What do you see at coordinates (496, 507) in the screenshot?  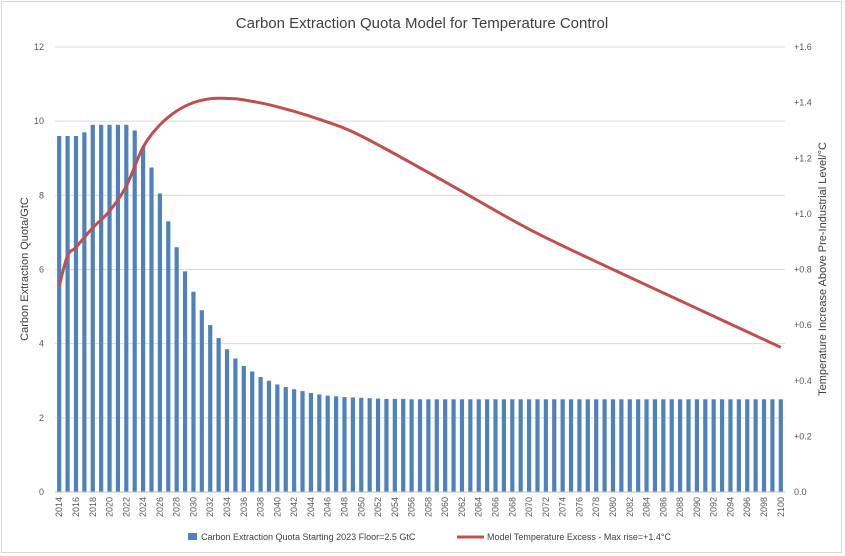 I see `x-tick-label: 2066` at bounding box center [496, 507].